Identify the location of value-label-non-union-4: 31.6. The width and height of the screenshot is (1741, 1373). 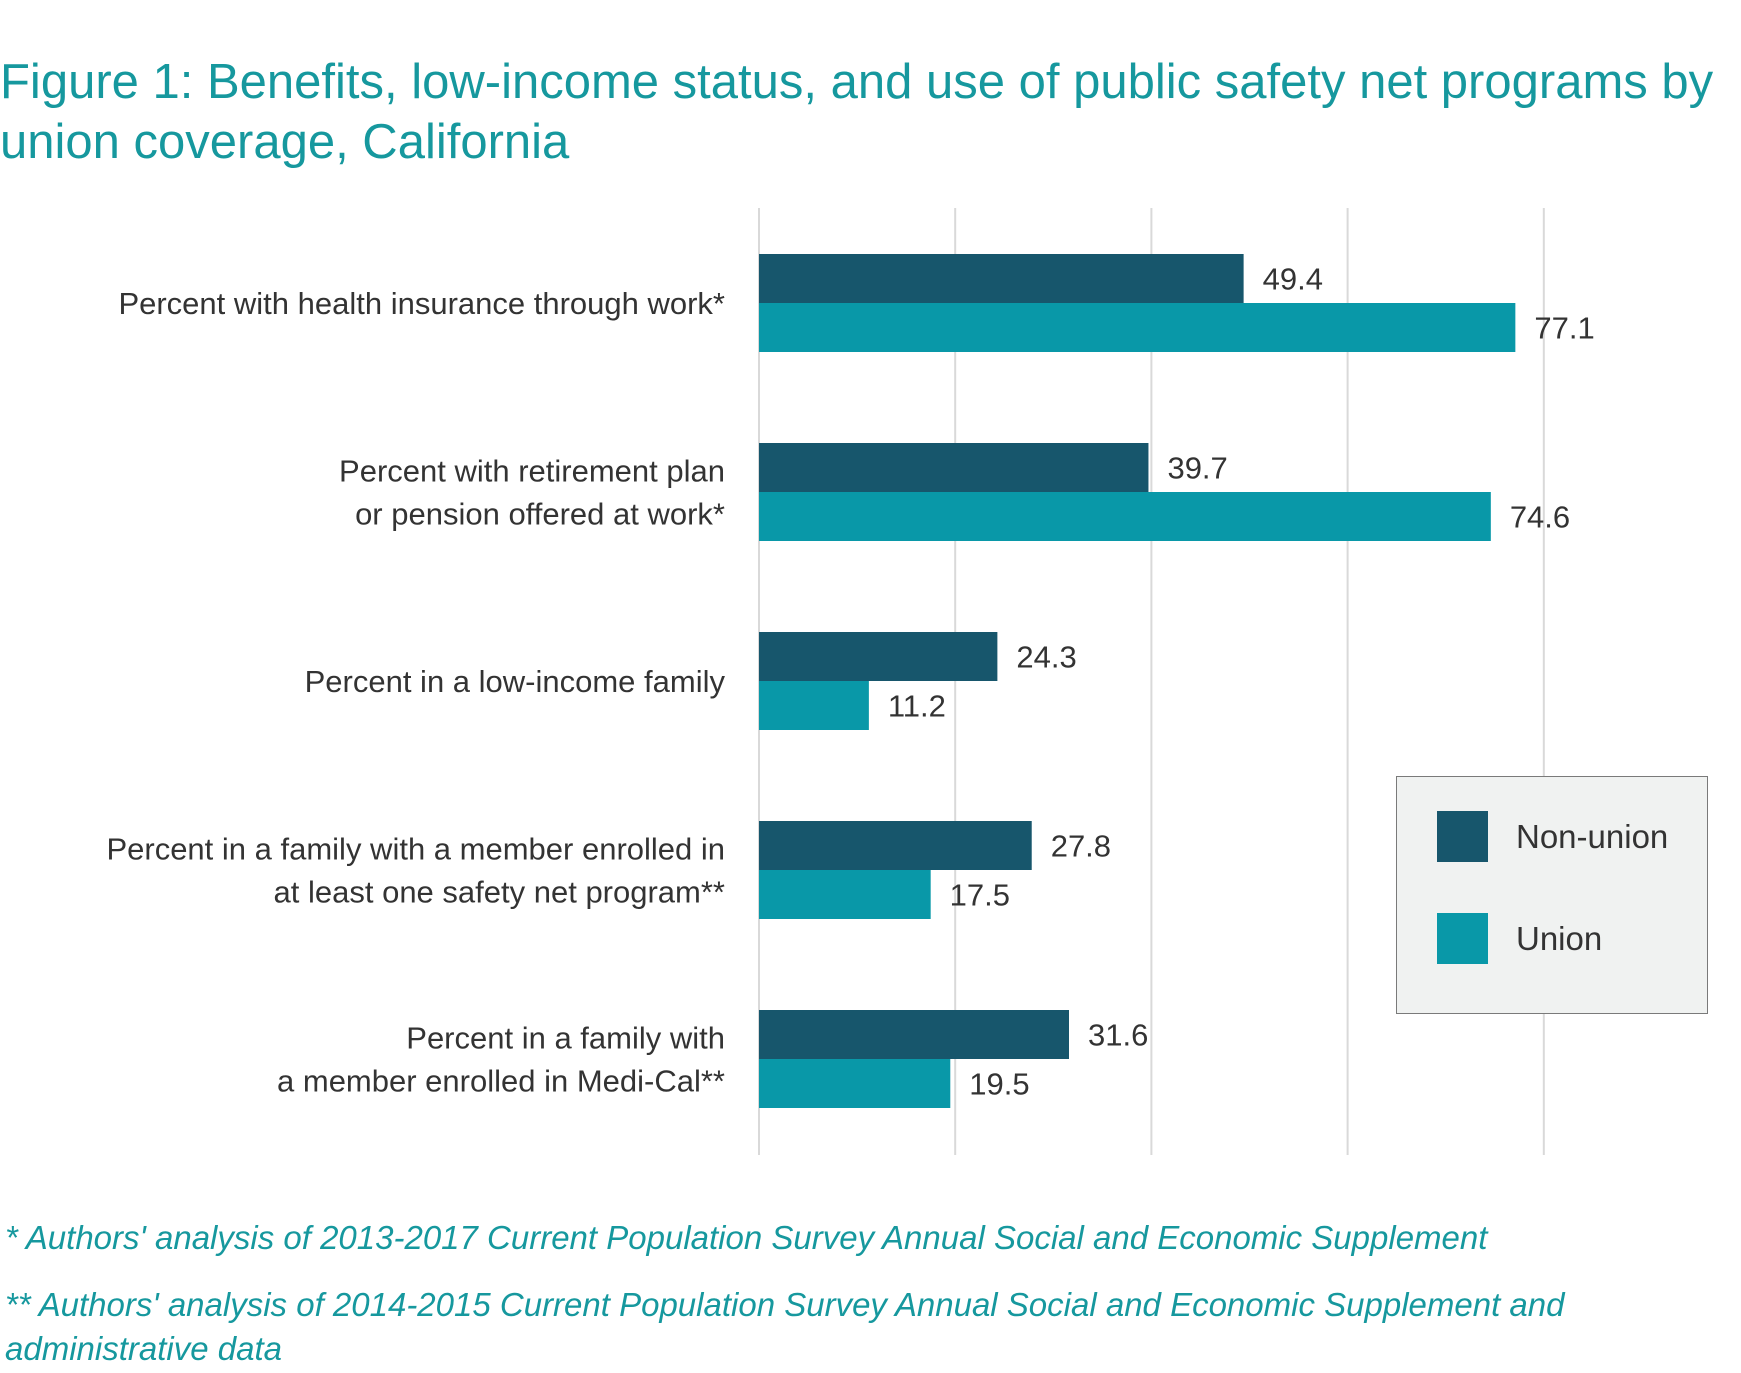
(1118, 1035).